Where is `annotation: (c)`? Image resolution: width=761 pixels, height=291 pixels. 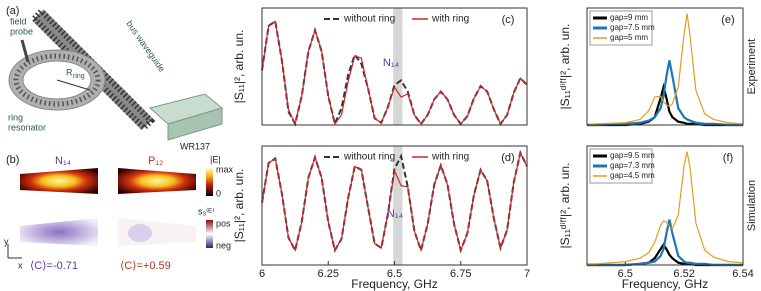
annotation: (c) is located at coordinates (508, 20).